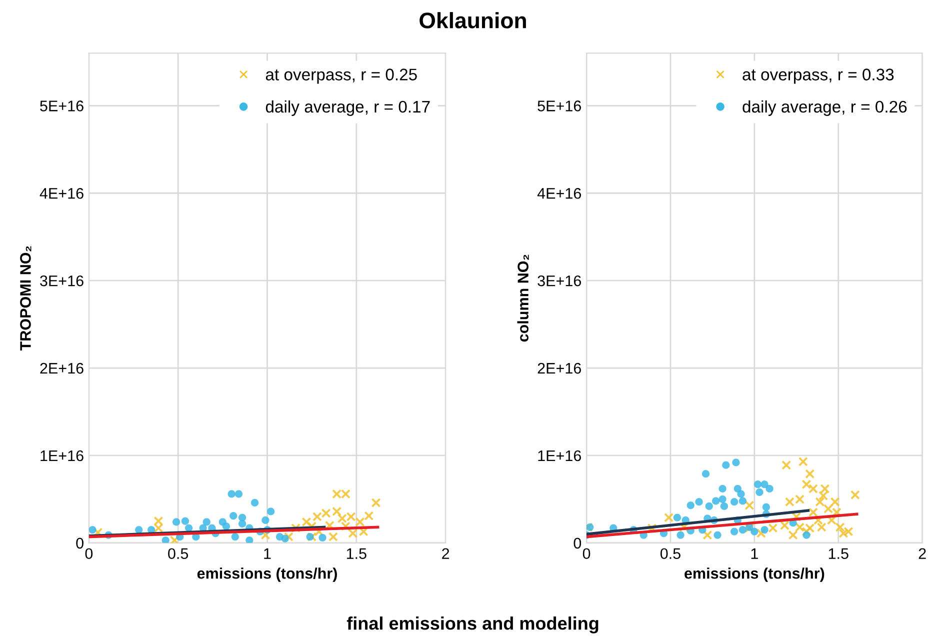 The height and width of the screenshot is (641, 946). I want to click on y-axis-title: column NO₂, so click(523, 298).